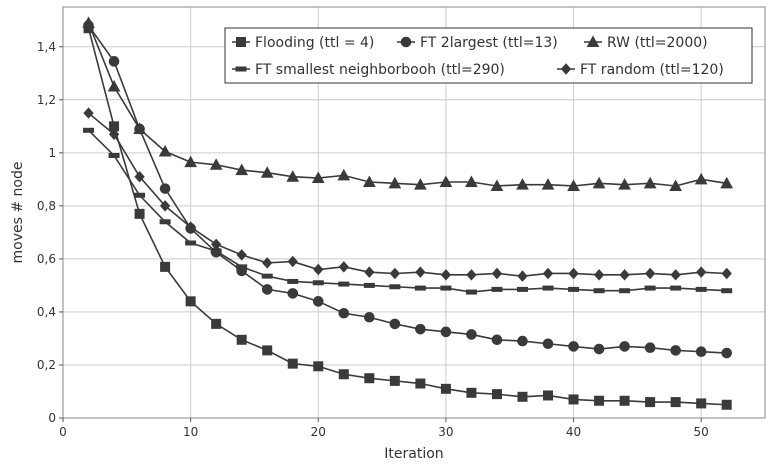  I want to click on y-tick-label: 1,2, so click(46, 100).